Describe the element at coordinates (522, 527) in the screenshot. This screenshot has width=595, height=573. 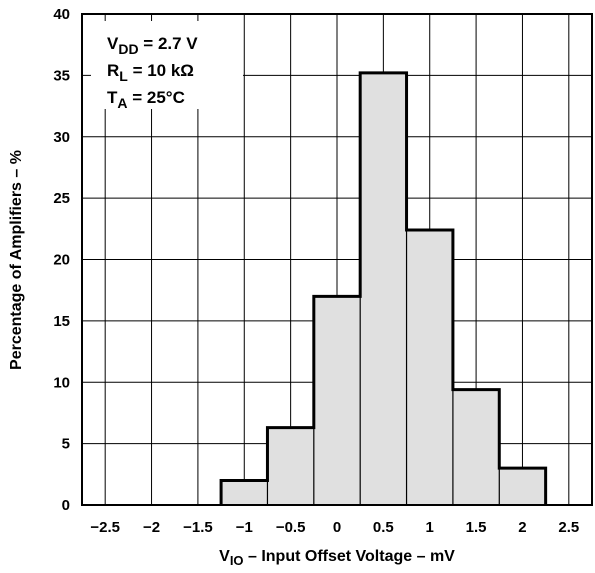
I see `x-tick-label: 2` at that location.